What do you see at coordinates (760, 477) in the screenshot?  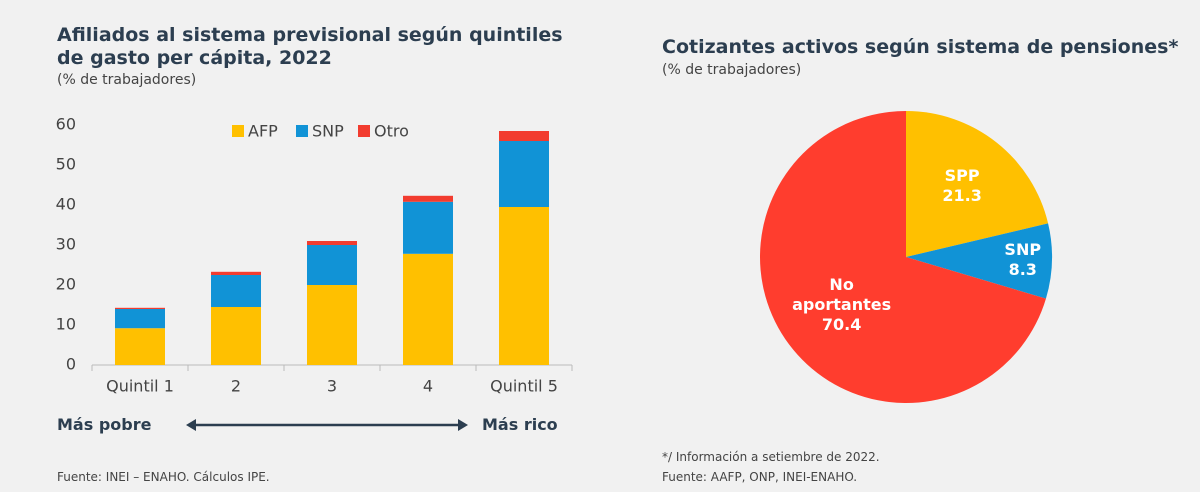 I see `source: Fuente: AAFP, ONP, INEI-ENAHO.` at bounding box center [760, 477].